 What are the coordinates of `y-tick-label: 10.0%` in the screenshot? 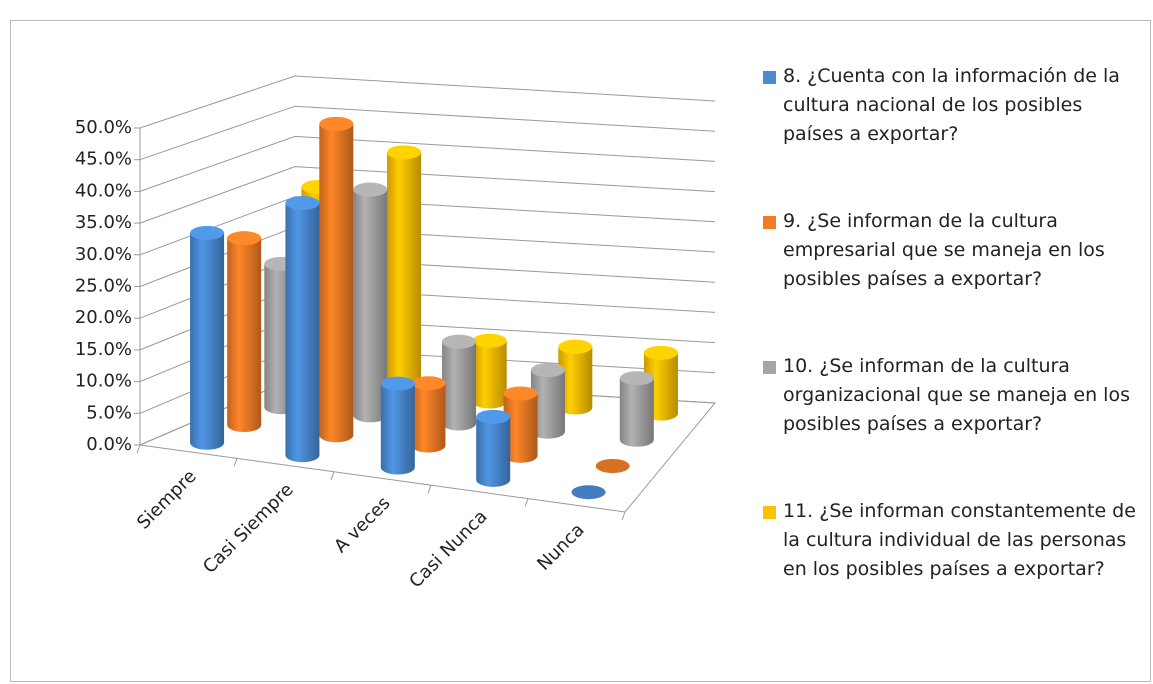 It's located at (103, 381).